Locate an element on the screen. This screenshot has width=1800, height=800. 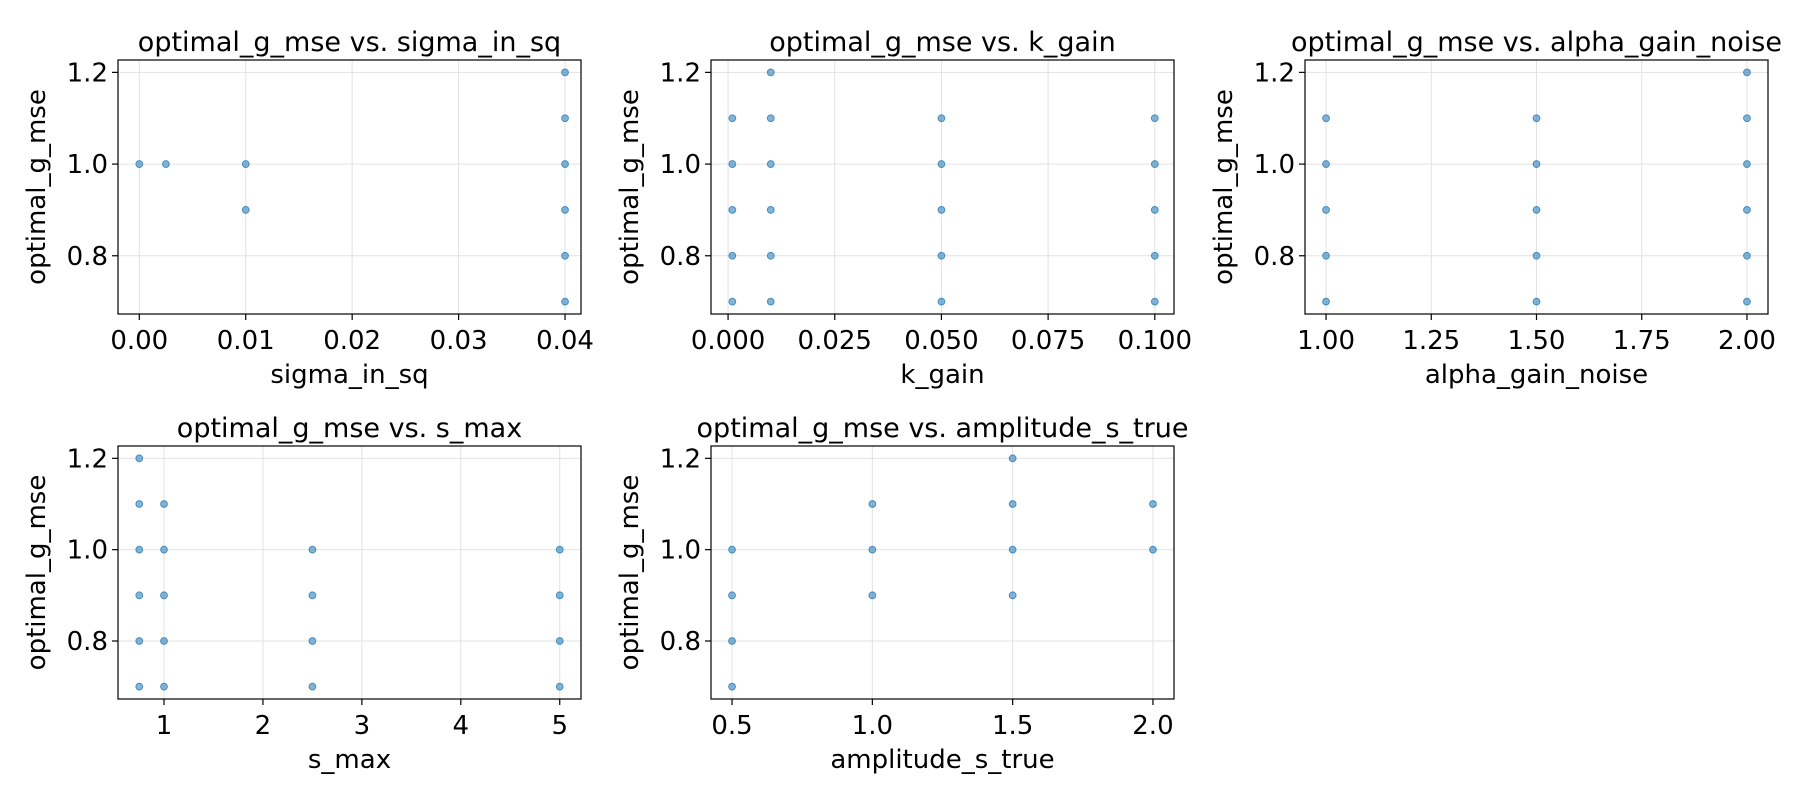
x-tick-label: 1 is located at coordinates (164, 726).